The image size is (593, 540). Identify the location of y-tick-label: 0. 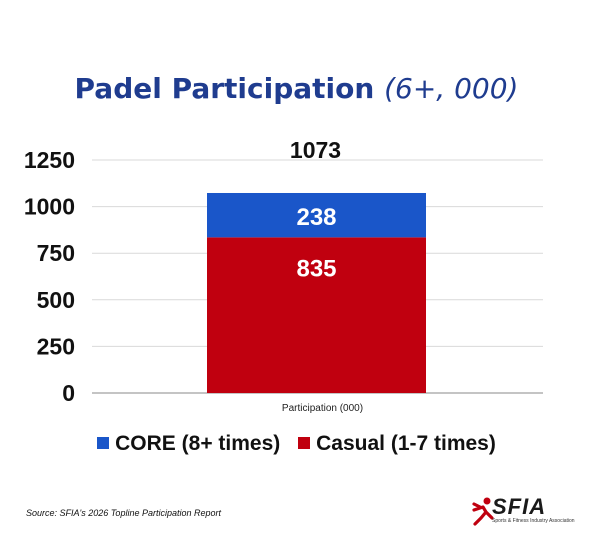
(68, 393).